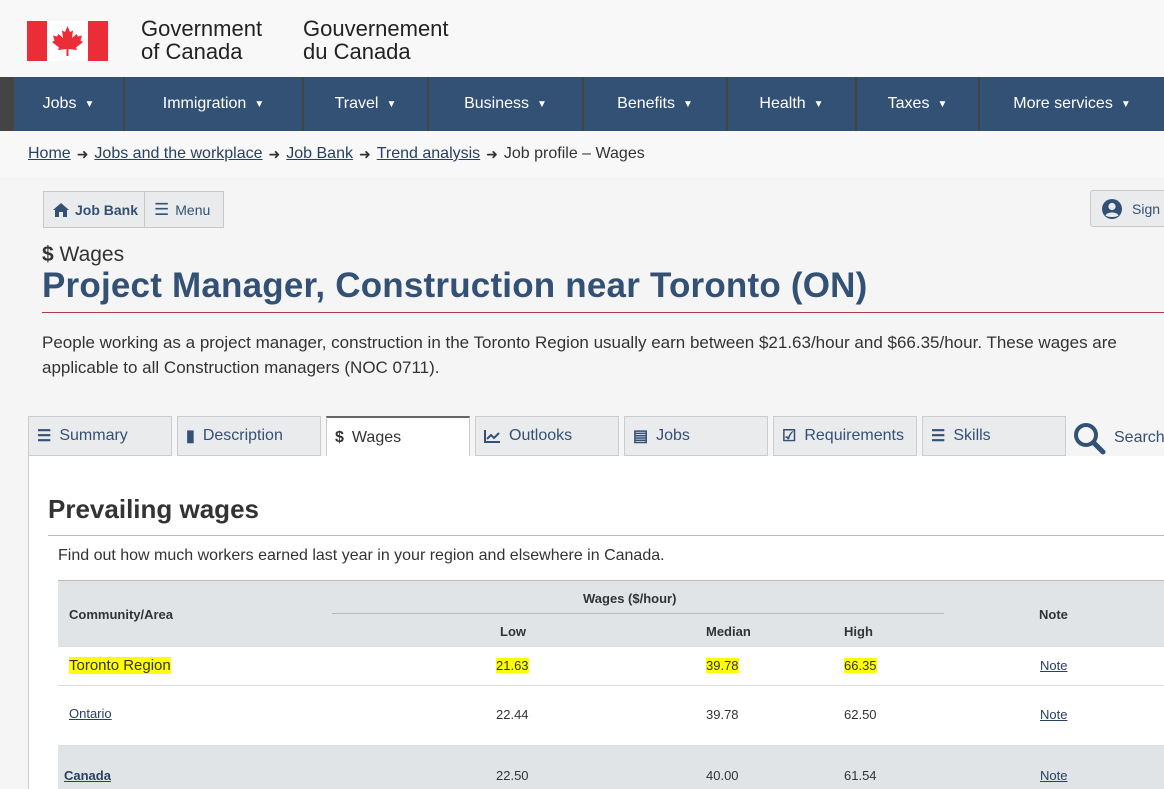 The width and height of the screenshot is (1164, 789). I want to click on menu-label: Menu, so click(193, 209).